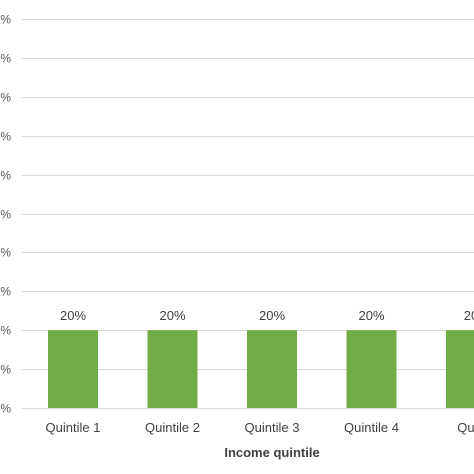 This screenshot has width=474, height=474. I want to click on category-label: Quintile 1, so click(73, 427).